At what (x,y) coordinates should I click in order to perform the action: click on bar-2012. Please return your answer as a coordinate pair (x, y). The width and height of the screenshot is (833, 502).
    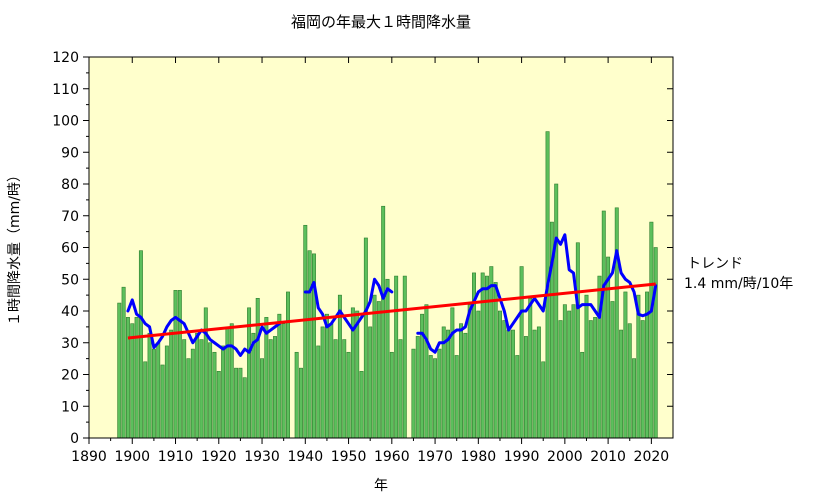
    Looking at the image, I should click on (616, 323).